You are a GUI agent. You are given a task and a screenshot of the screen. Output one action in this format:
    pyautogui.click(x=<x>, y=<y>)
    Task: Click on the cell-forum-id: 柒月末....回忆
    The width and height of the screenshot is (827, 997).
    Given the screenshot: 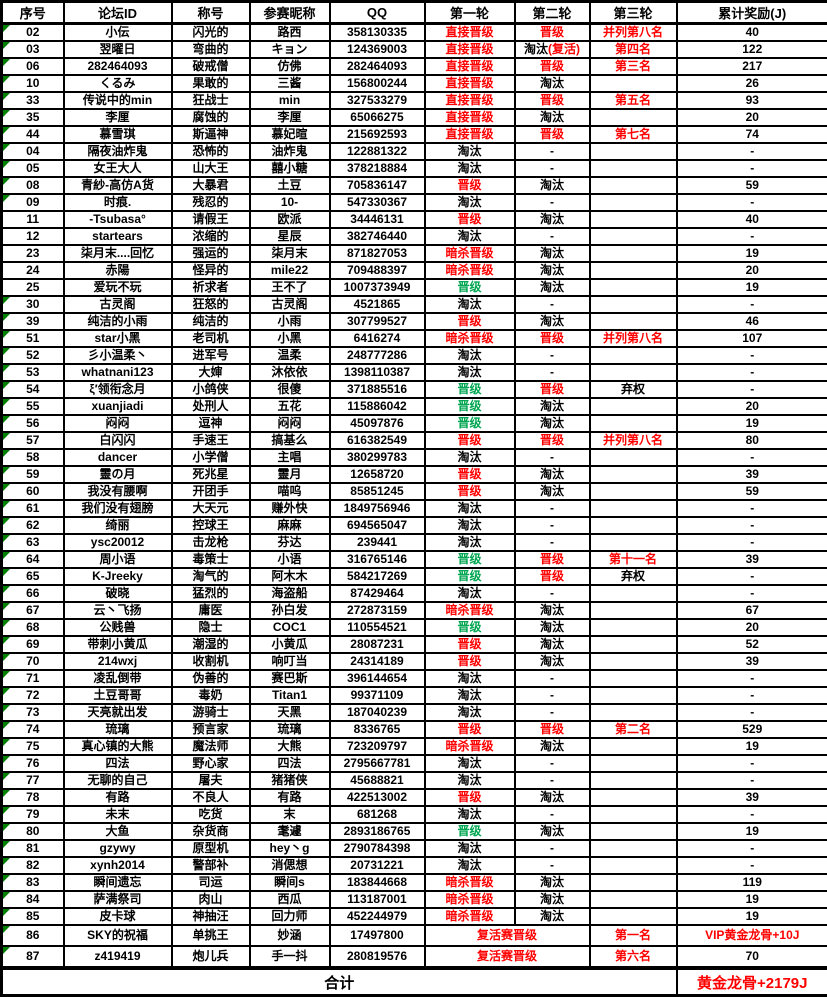 What is the action you would take?
    pyautogui.click(x=118, y=253)
    